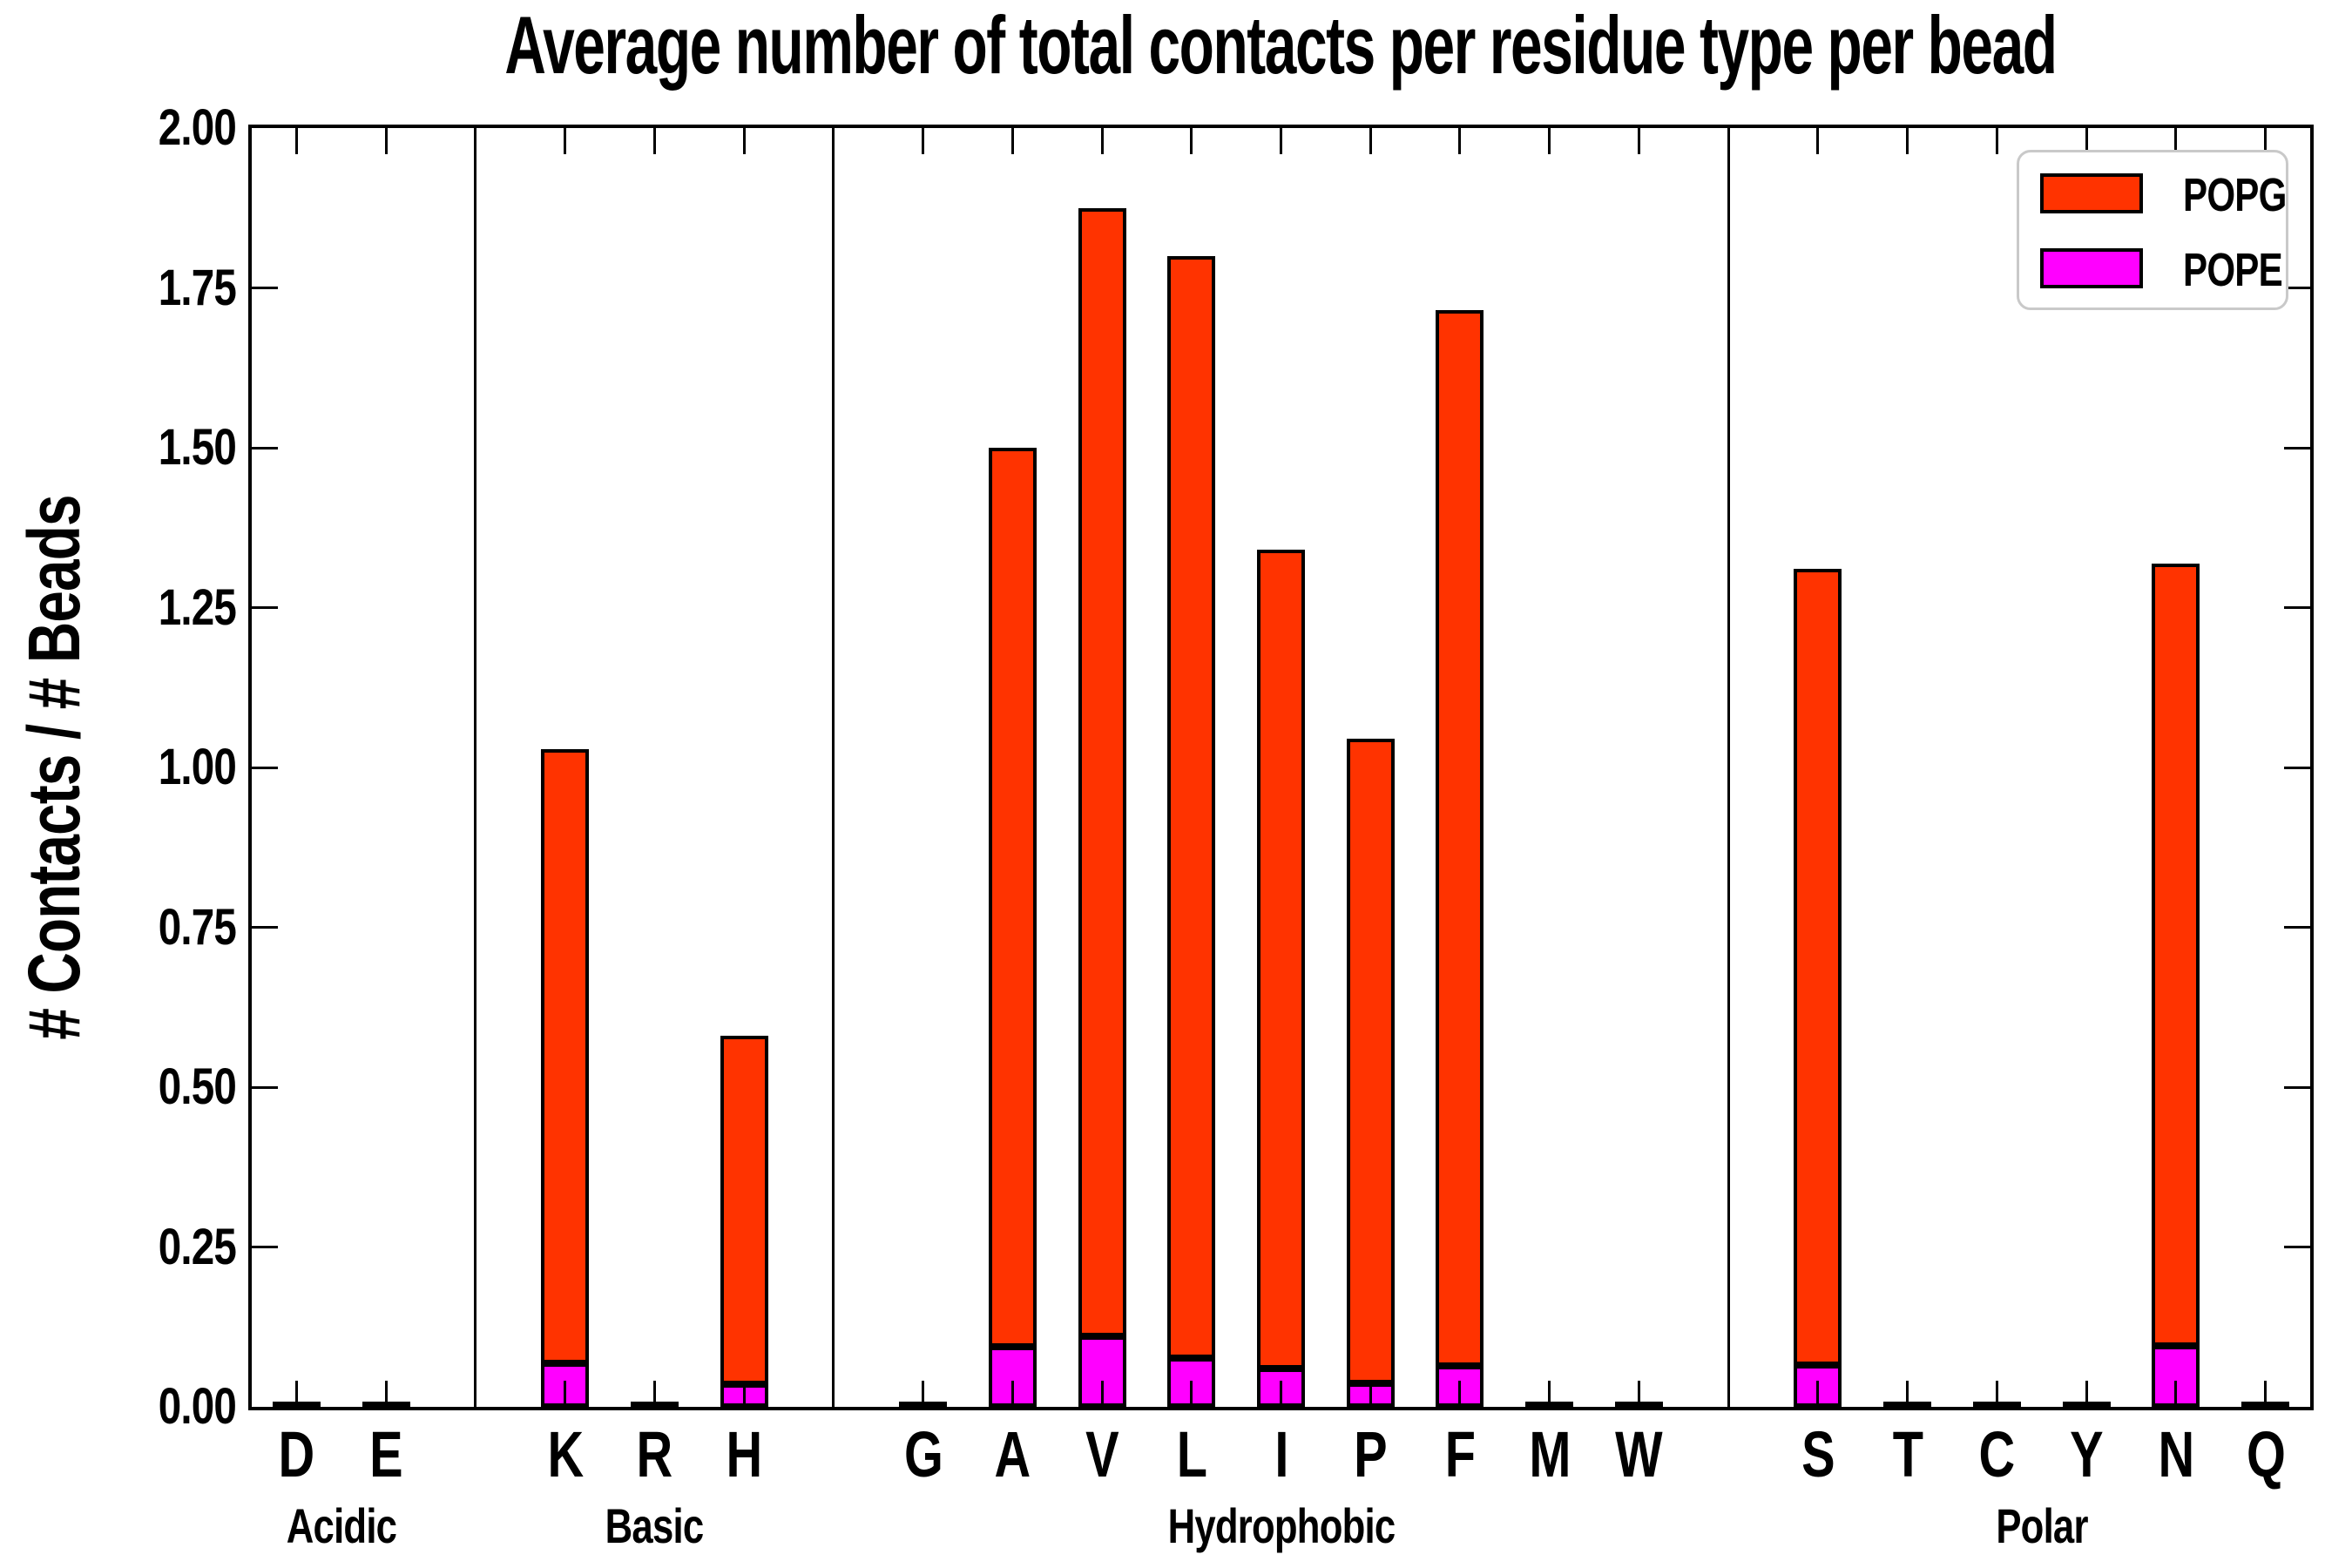  I want to click on x-tick-bottom-A, so click(1012, 1394).